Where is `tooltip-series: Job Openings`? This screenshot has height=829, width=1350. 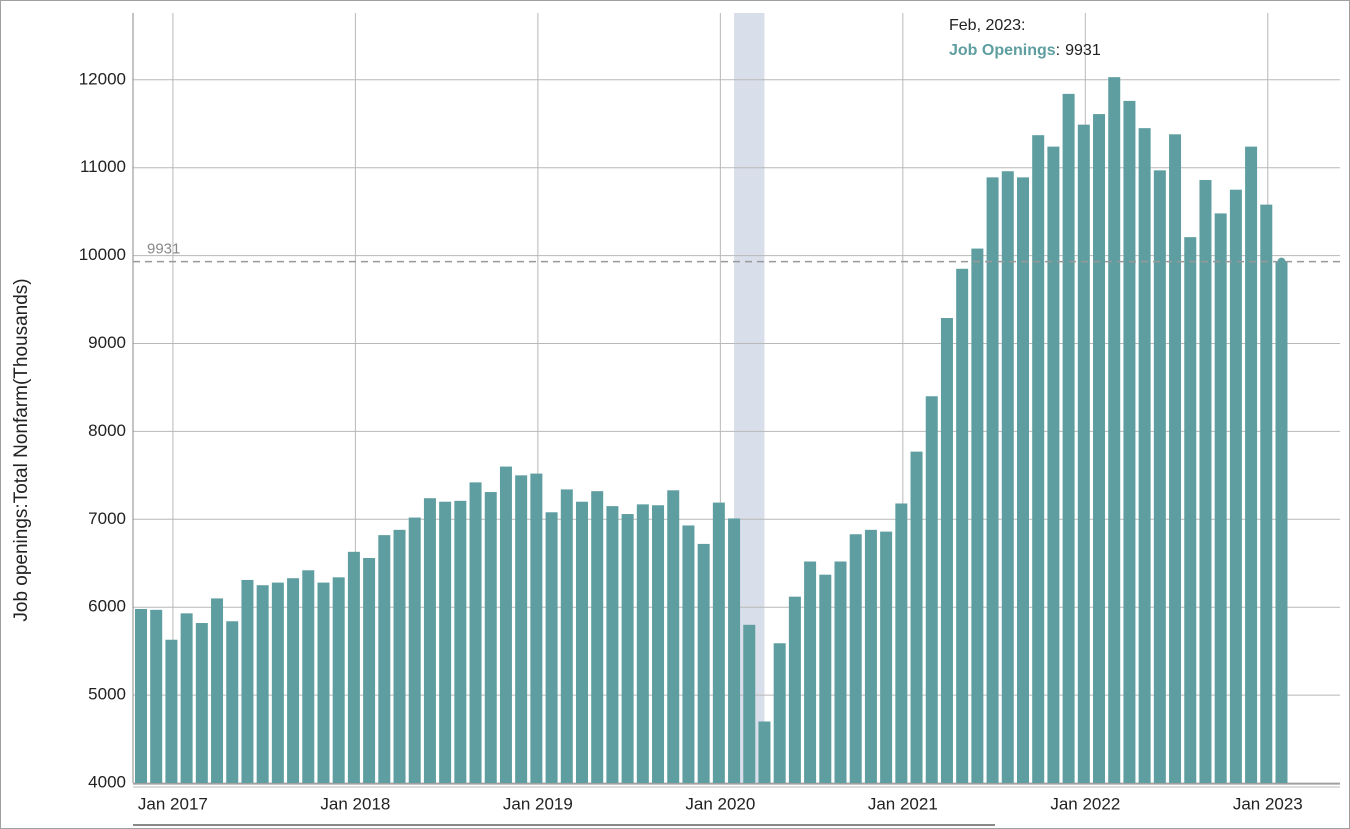
tooltip-series: Job Openings is located at coordinates (1002, 50).